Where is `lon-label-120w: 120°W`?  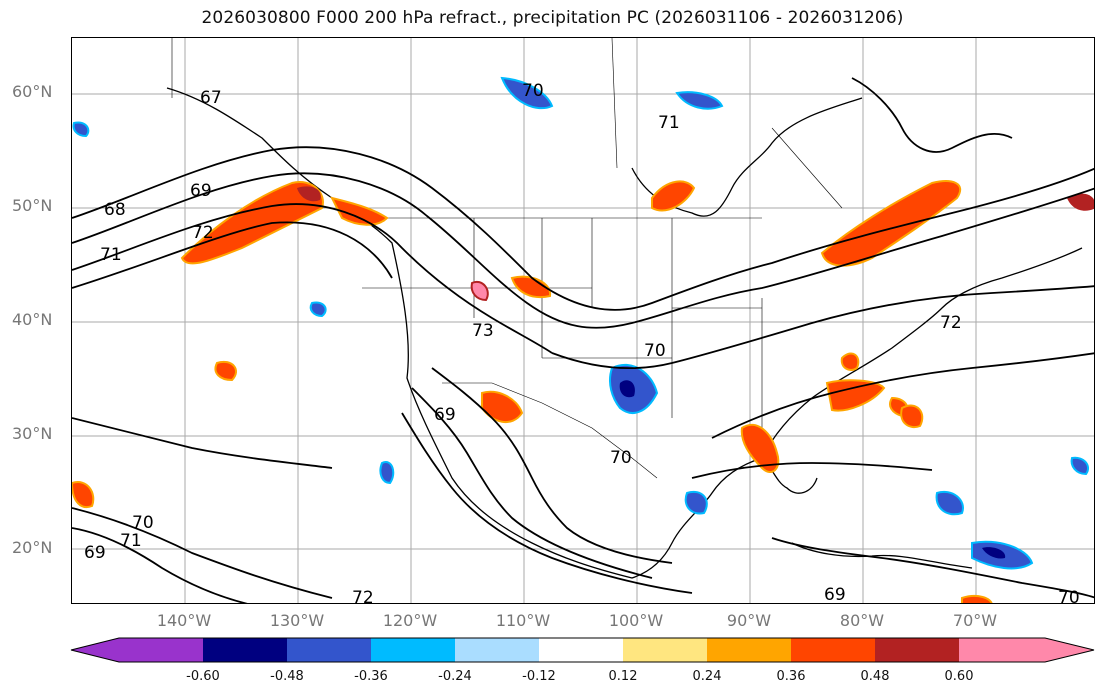
lon-label-120w: 120°W is located at coordinates (410, 620).